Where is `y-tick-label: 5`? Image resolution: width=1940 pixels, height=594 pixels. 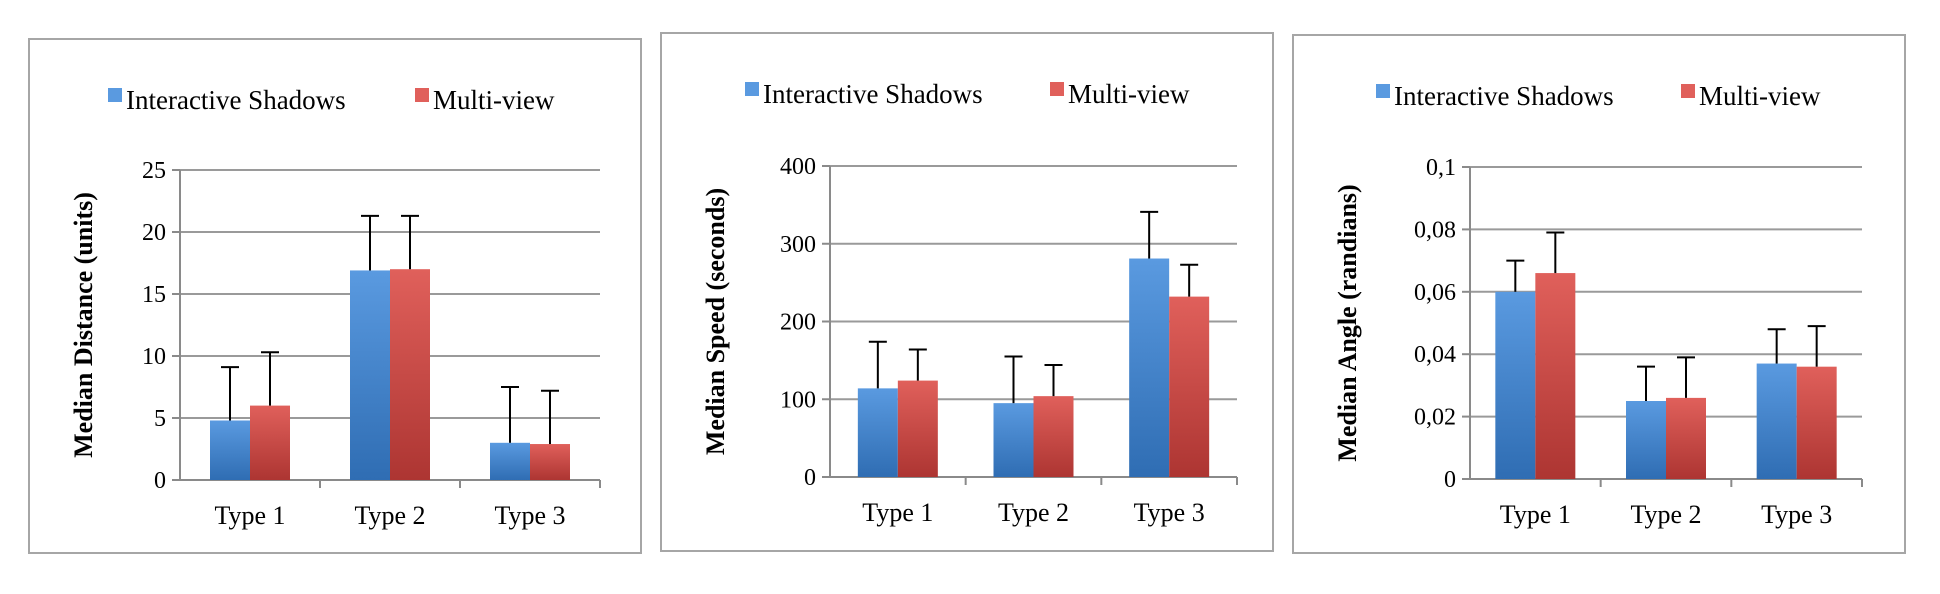
y-tick-label: 5 is located at coordinates (160, 419).